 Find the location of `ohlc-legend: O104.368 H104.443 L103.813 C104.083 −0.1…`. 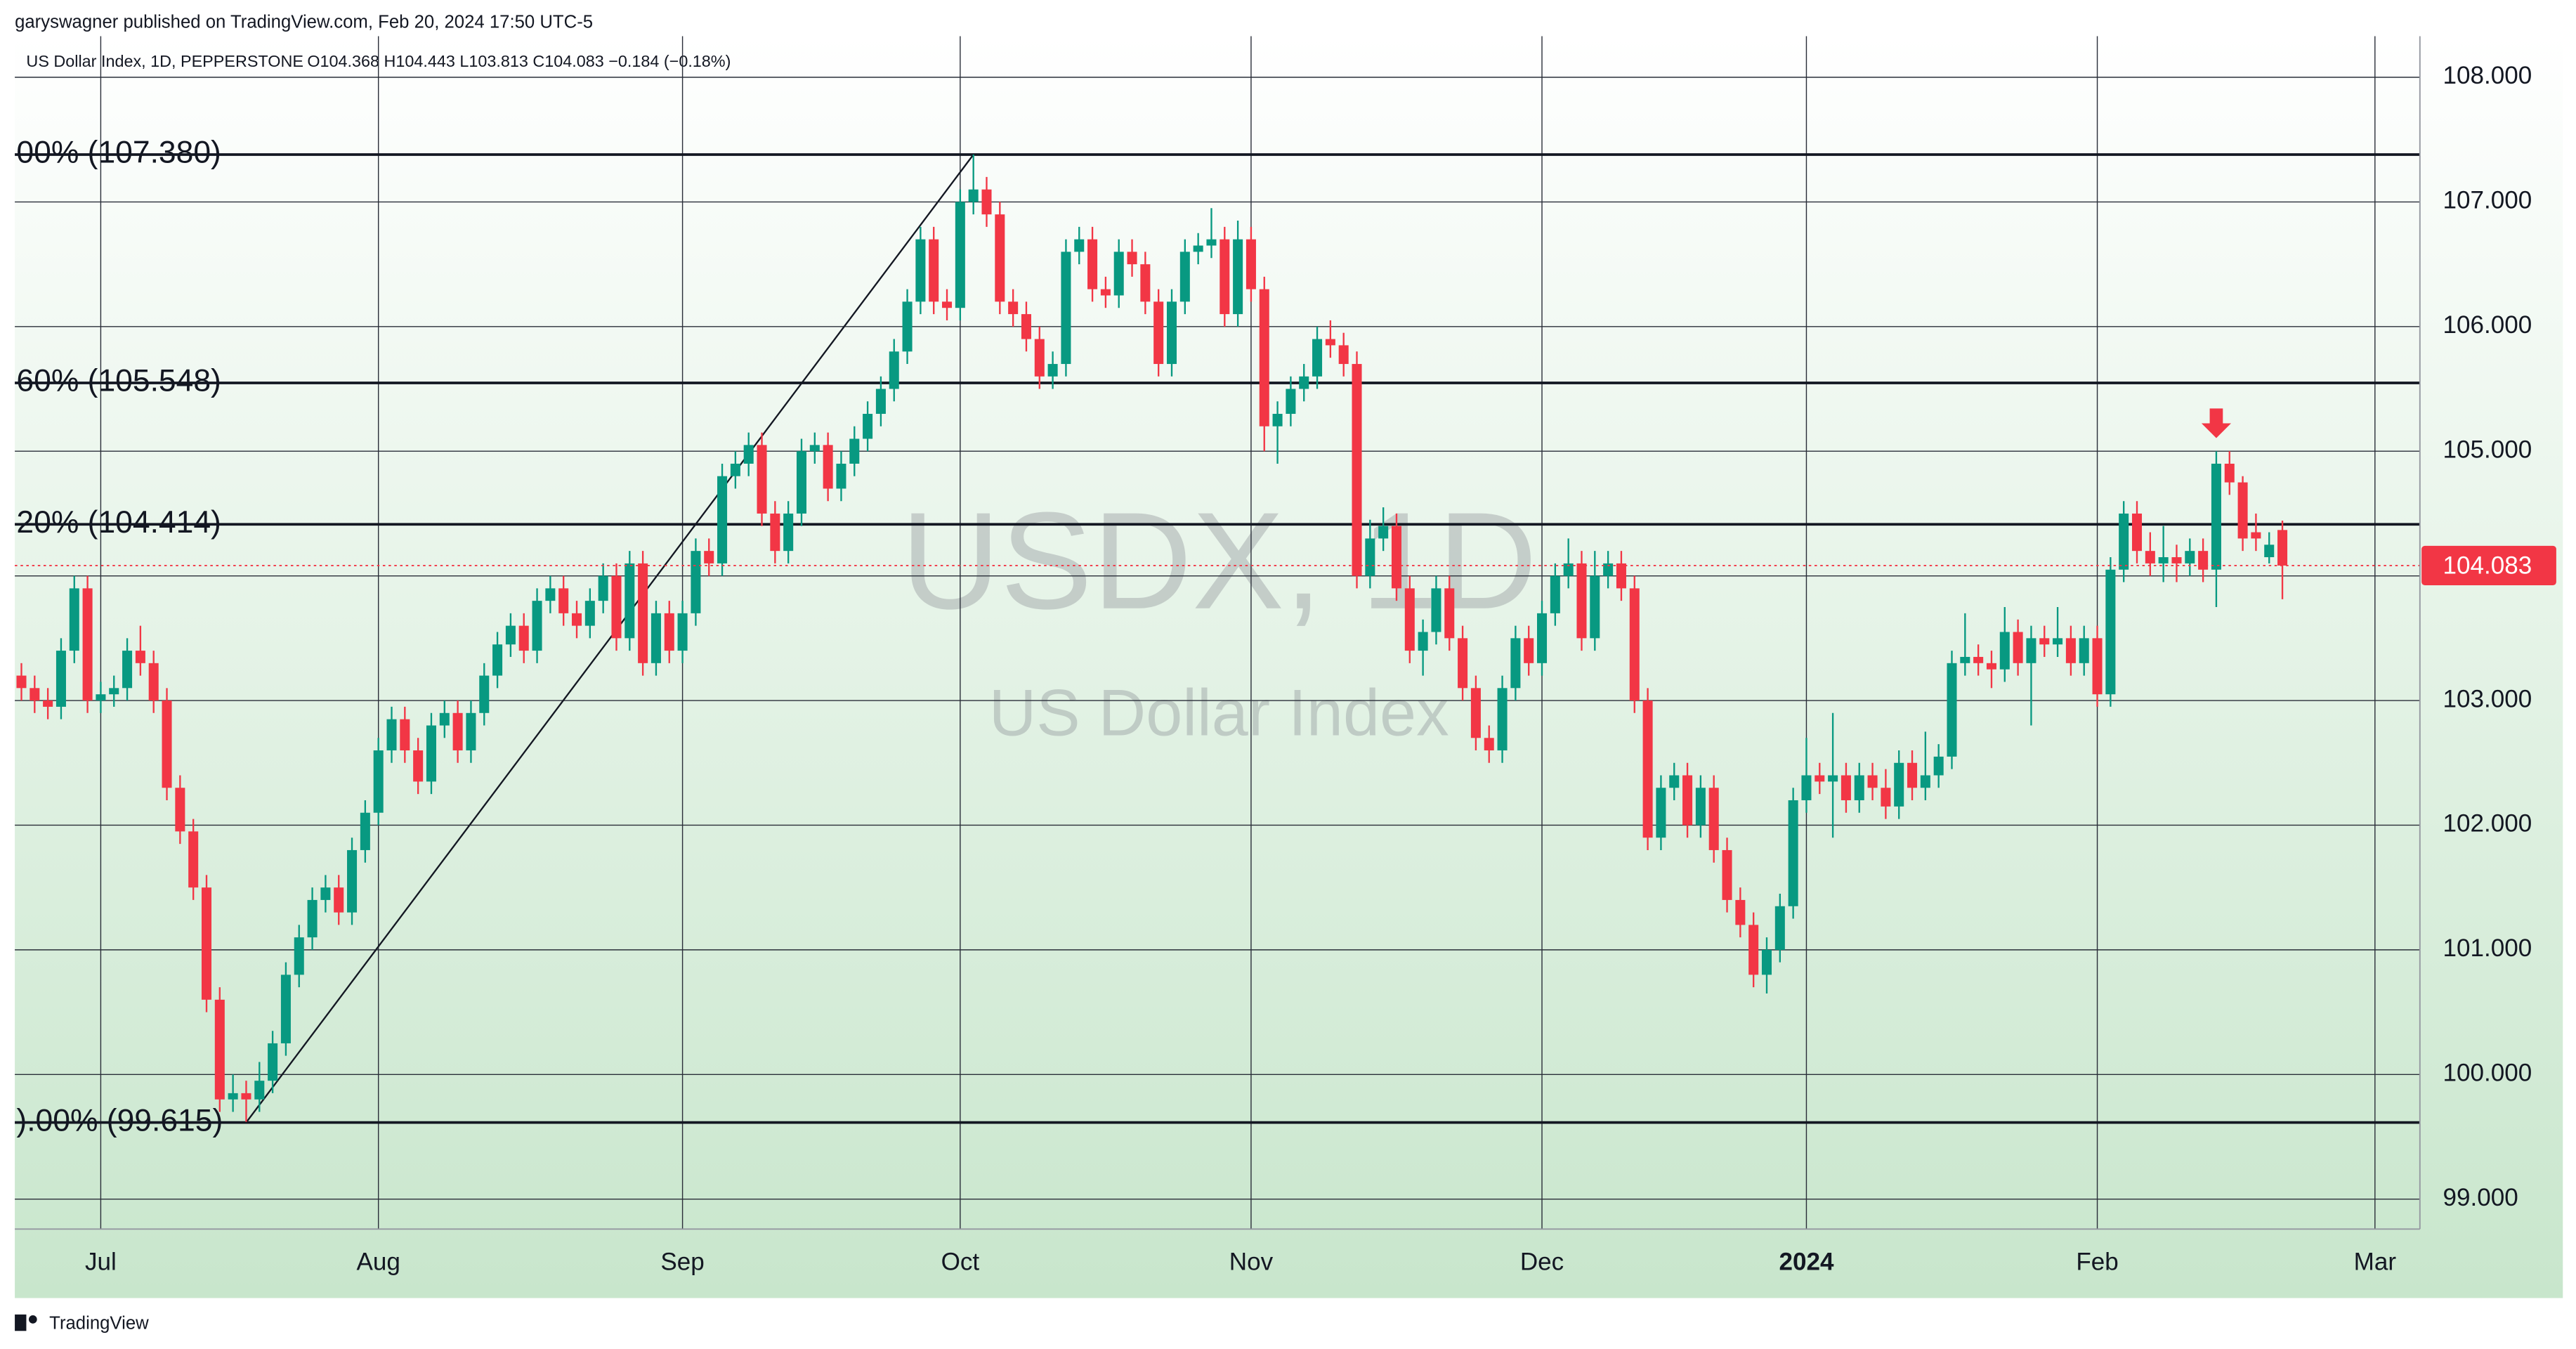

ohlc-legend: O104.368 H104.443 L103.813 C104.083 −0.1… is located at coordinates (519, 61).